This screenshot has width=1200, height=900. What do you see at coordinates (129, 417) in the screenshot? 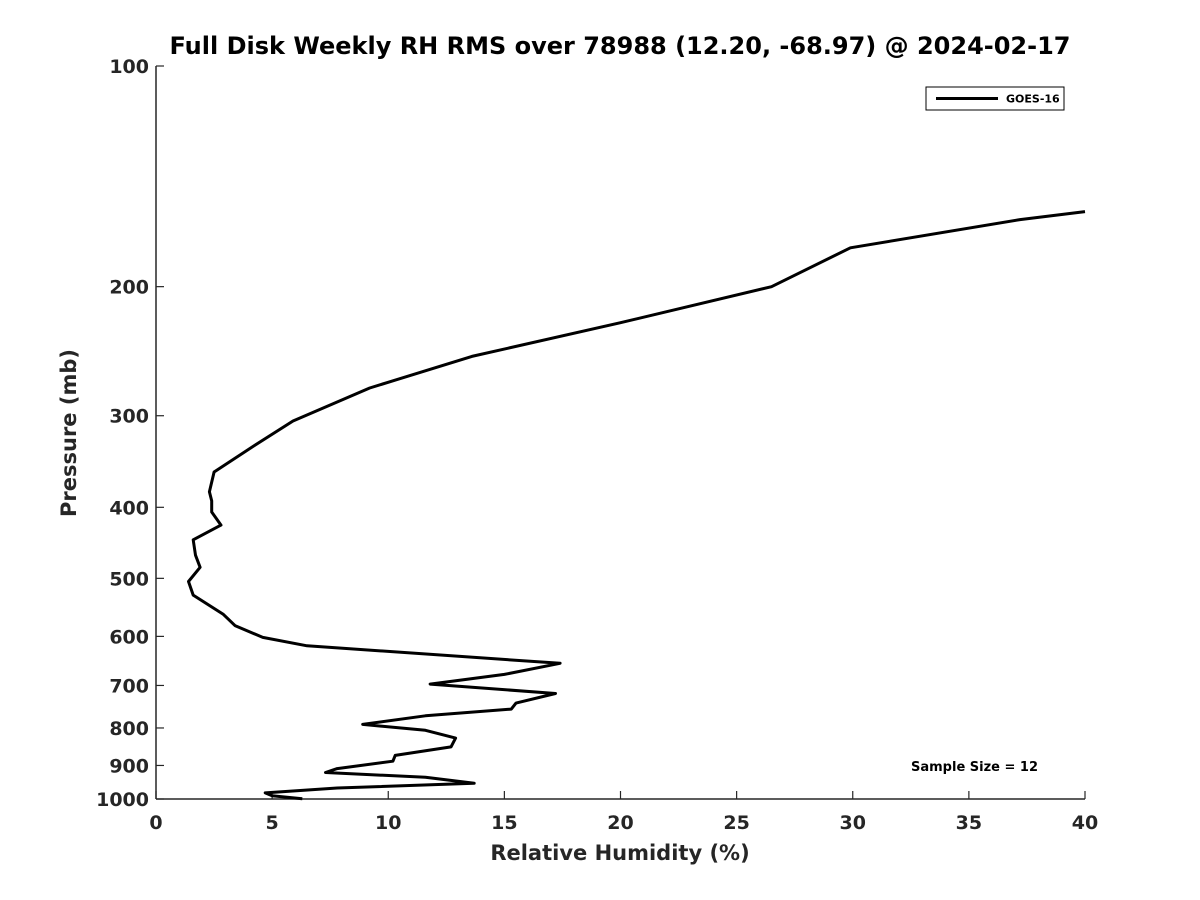
I see `y-tick-label: 300` at bounding box center [129, 417].